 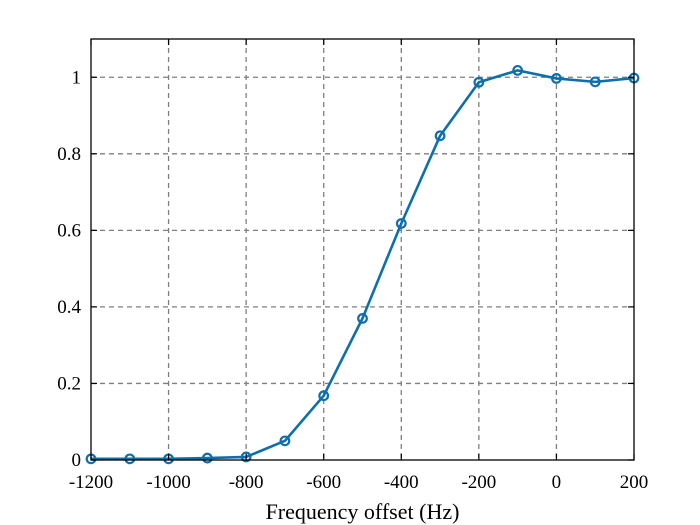 I want to click on x-tick-label: -800, so click(x=246, y=482).